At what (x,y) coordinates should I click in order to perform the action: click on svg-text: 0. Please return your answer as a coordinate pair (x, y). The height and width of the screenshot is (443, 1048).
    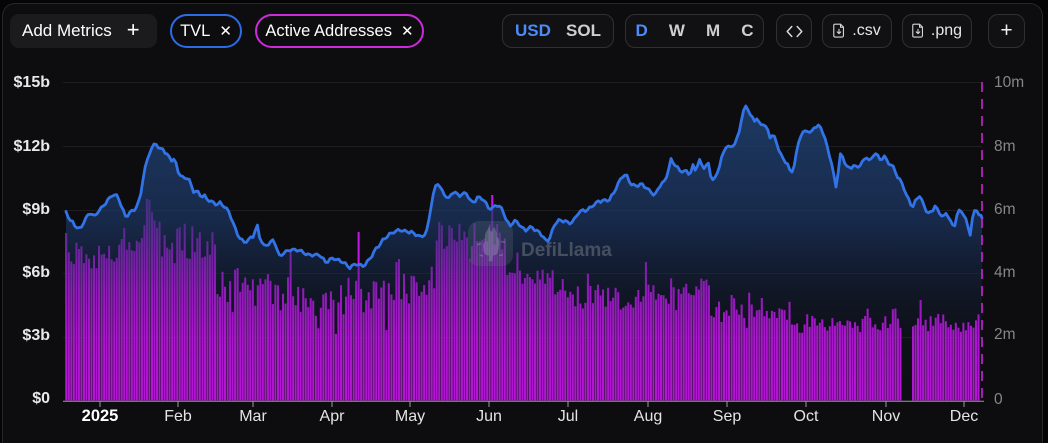
    Looking at the image, I should click on (998, 399).